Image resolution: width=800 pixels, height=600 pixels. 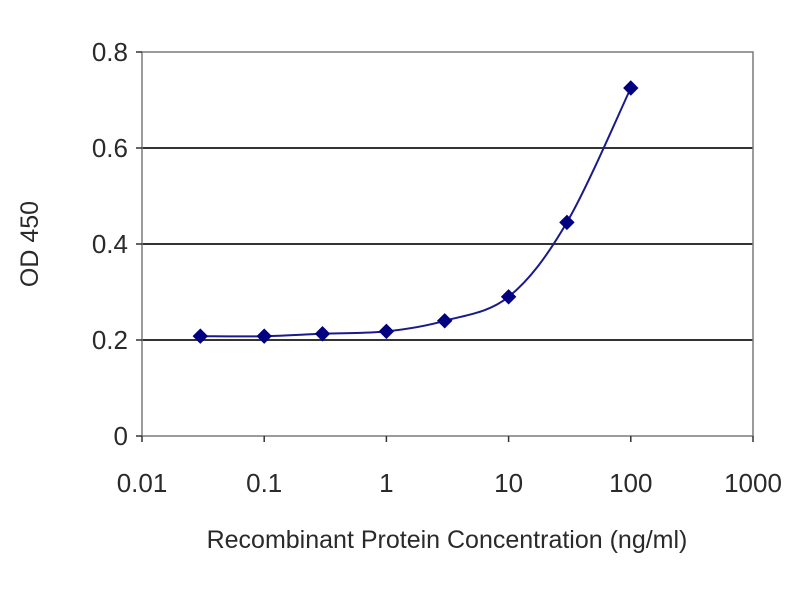 I want to click on y-tick-label: 0, so click(x=121, y=436).